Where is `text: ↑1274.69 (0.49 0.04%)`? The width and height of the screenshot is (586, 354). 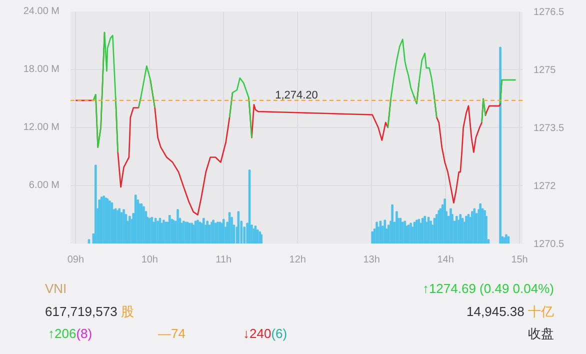
text: ↑1274.69 (0.49 0.04%) is located at coordinates (488, 288).